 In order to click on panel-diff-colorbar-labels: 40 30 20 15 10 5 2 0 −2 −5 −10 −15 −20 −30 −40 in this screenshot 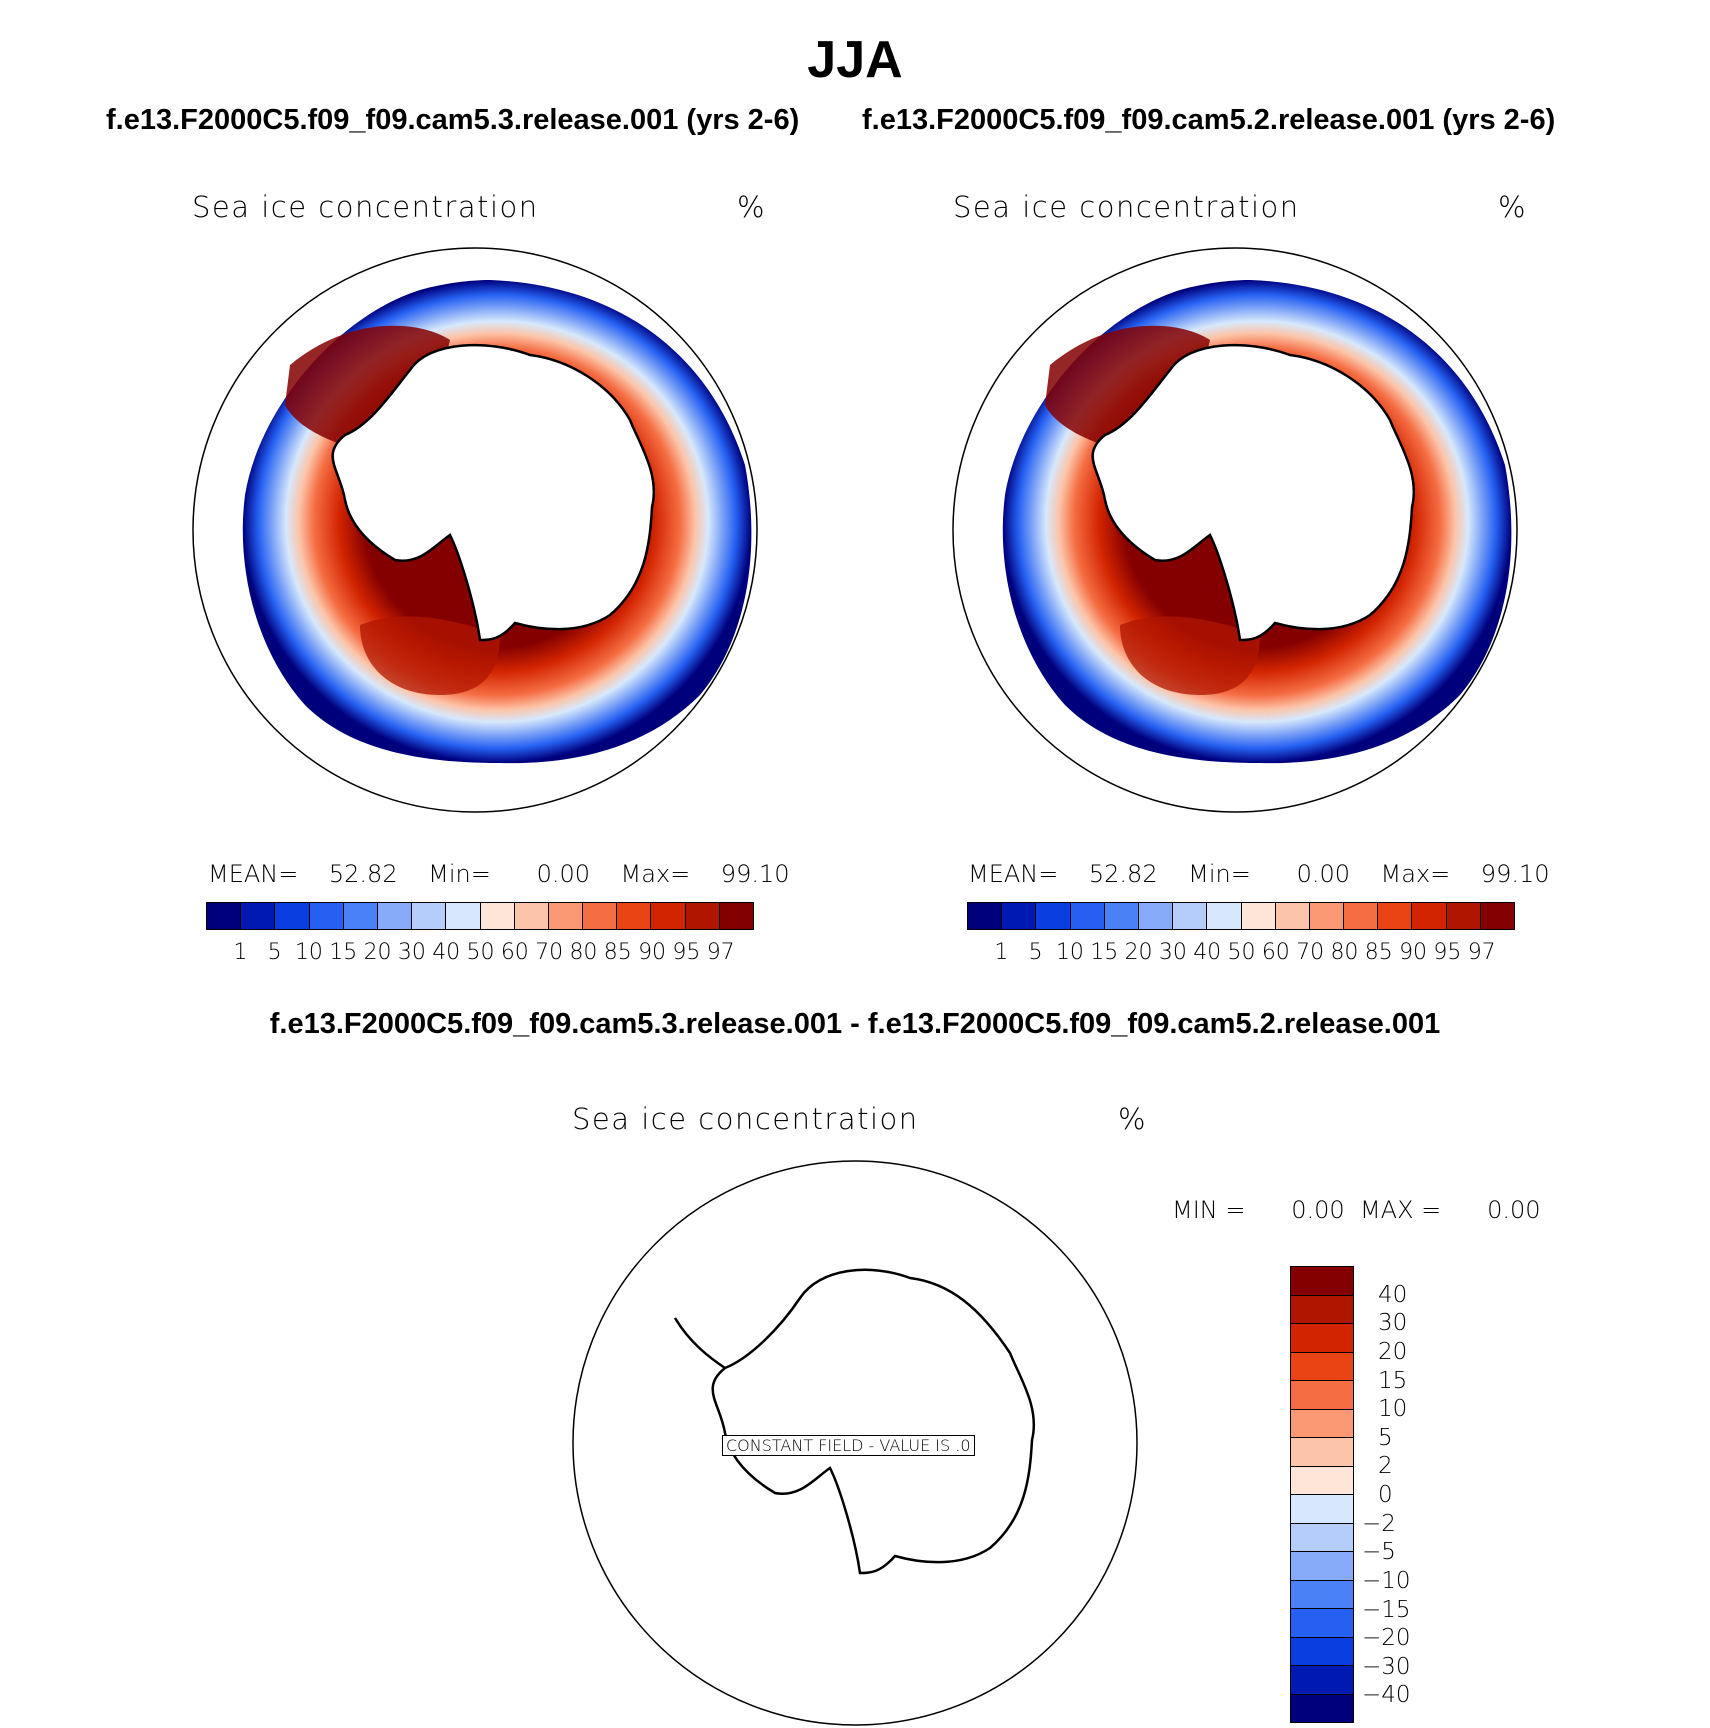, I will do `click(1402, 1495)`.